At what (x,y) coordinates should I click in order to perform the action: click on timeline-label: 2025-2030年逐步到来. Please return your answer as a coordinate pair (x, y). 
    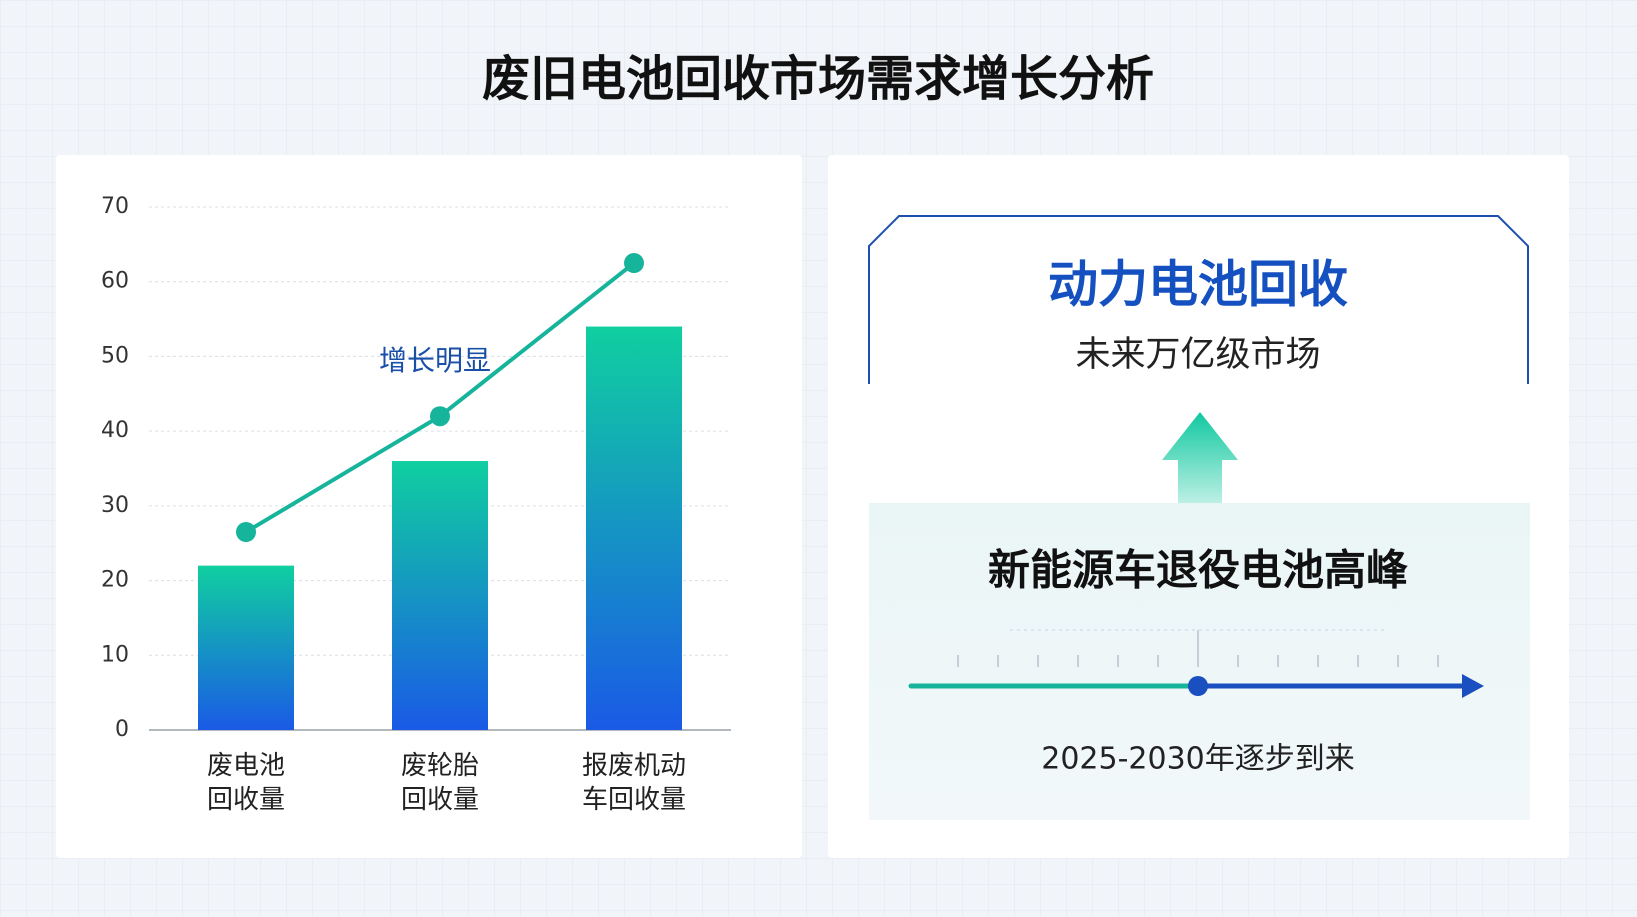
    Looking at the image, I should click on (1198, 759).